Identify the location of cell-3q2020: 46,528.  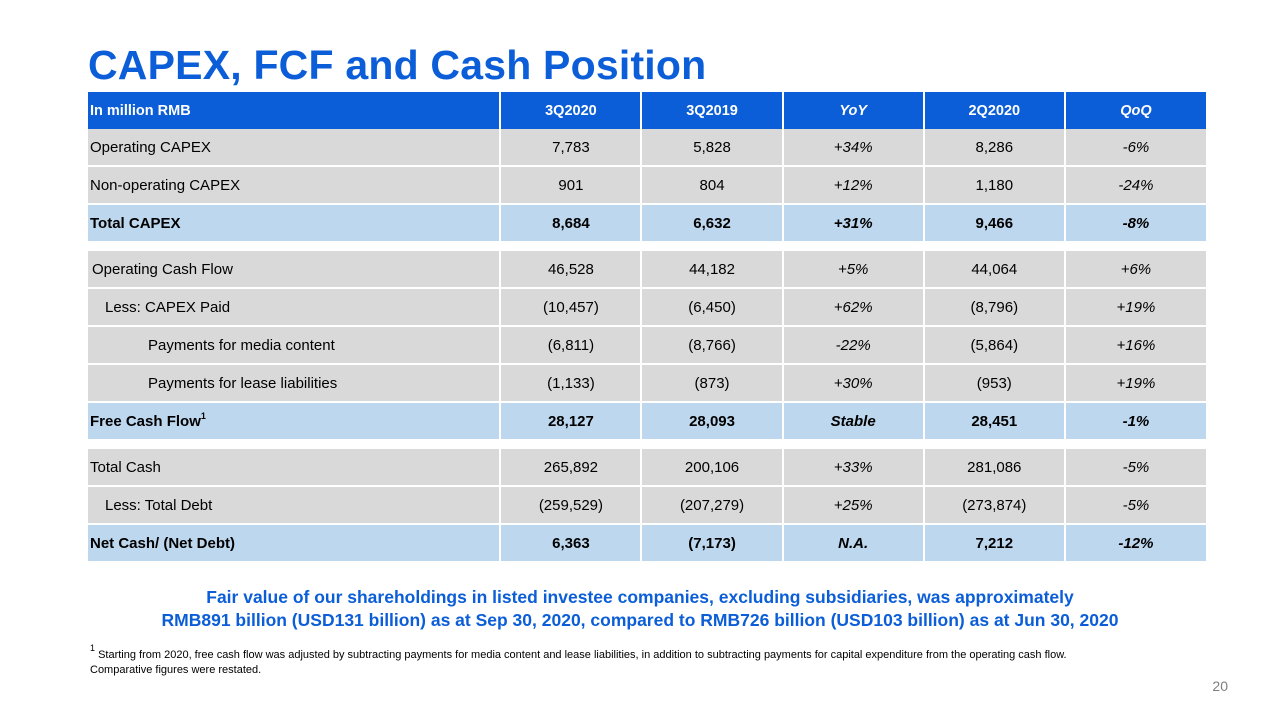
(571, 270).